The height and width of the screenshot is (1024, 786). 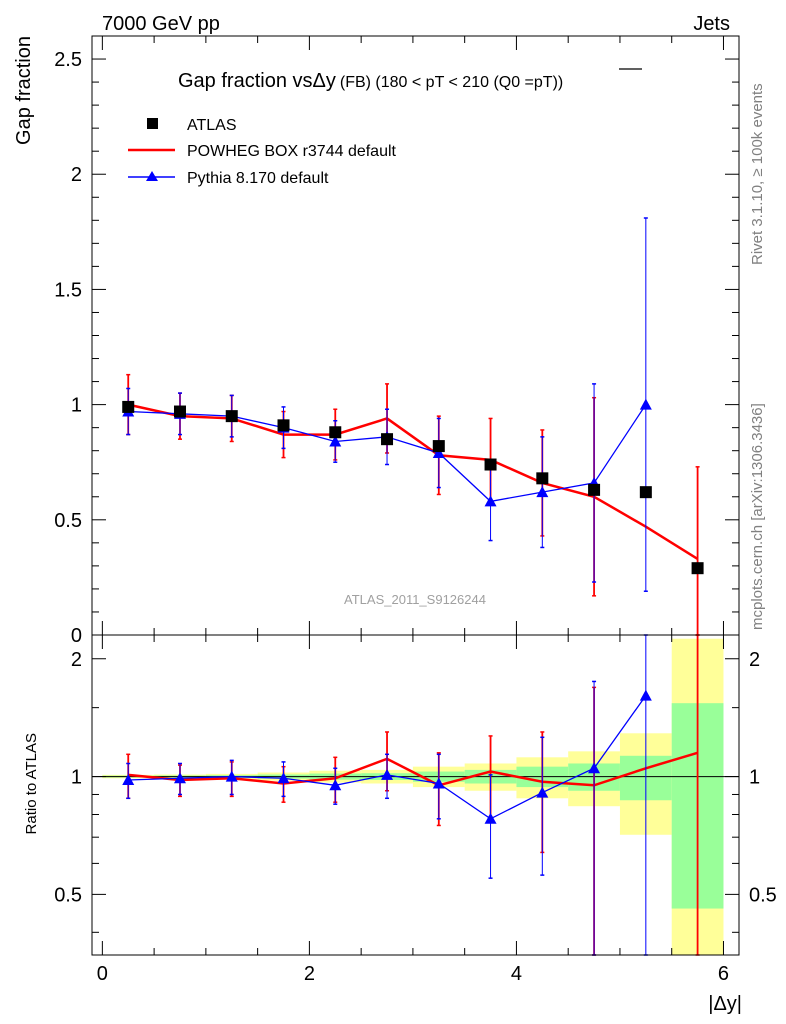 What do you see at coordinates (415, 599) in the screenshot?
I see `analysis-watermark: ATLAS_2011_S9126244` at bounding box center [415, 599].